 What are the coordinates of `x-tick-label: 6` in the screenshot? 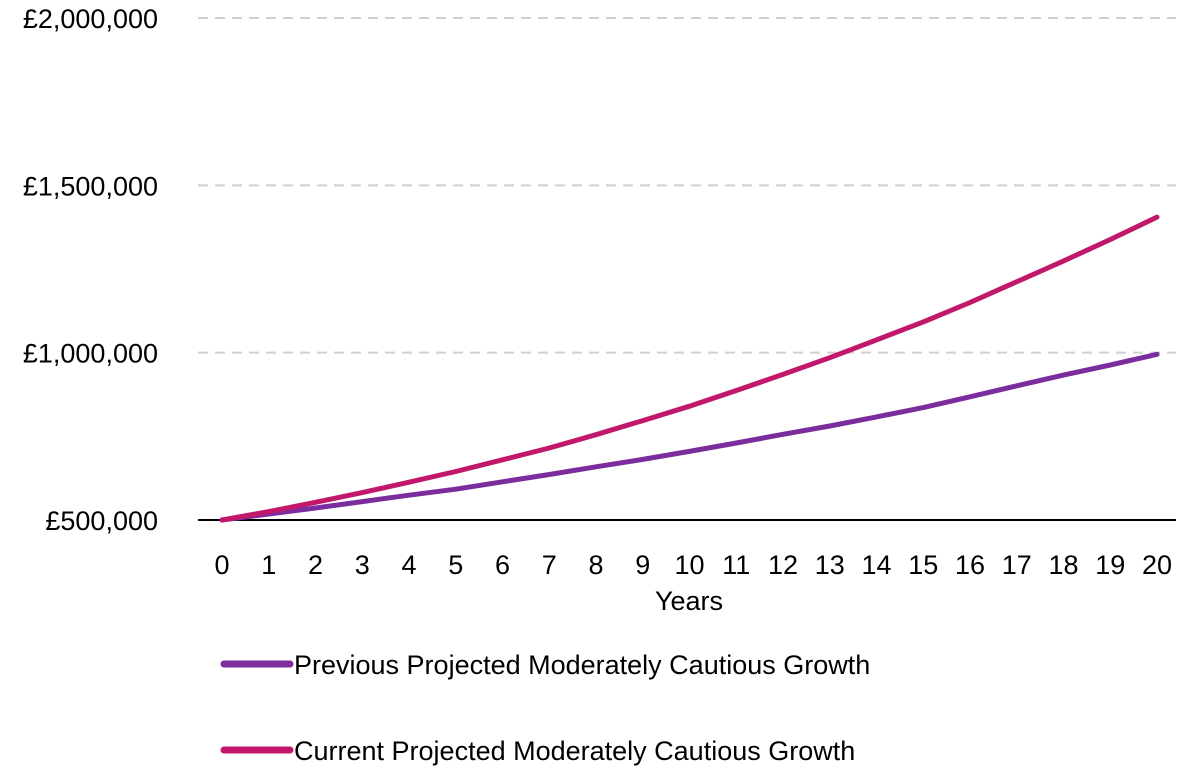 It's located at (502, 565).